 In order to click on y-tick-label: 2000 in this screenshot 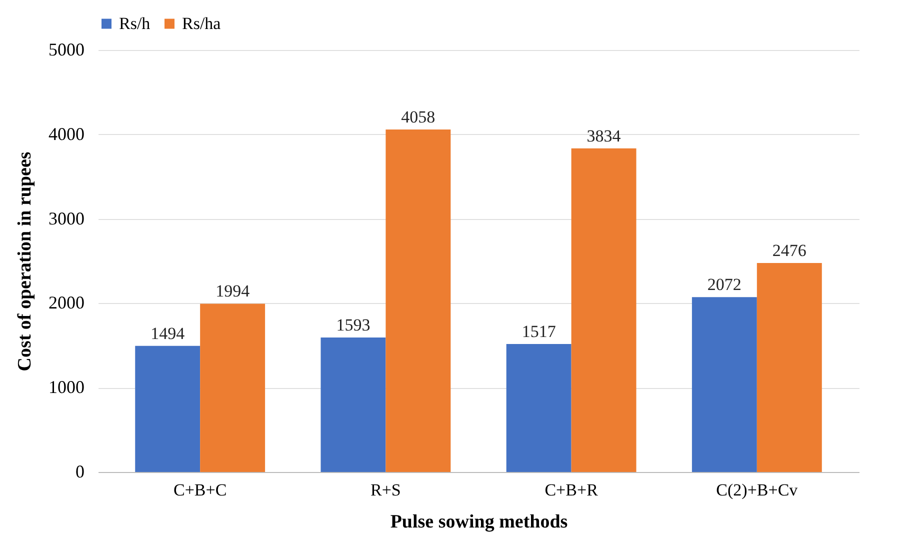, I will do `click(66, 302)`.